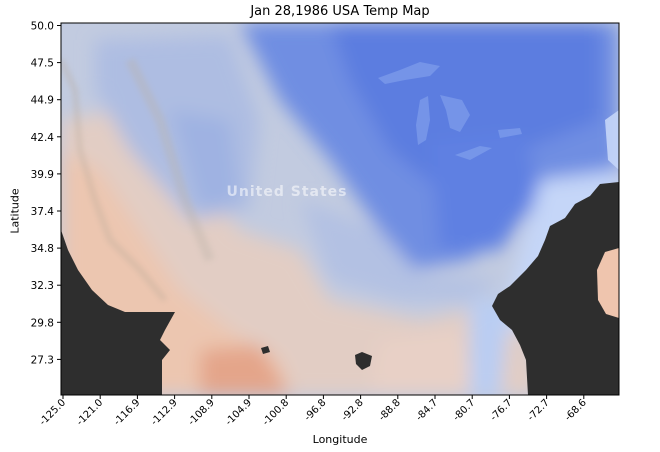  I want to click on cool-patch-newengland, so click(612, 140).